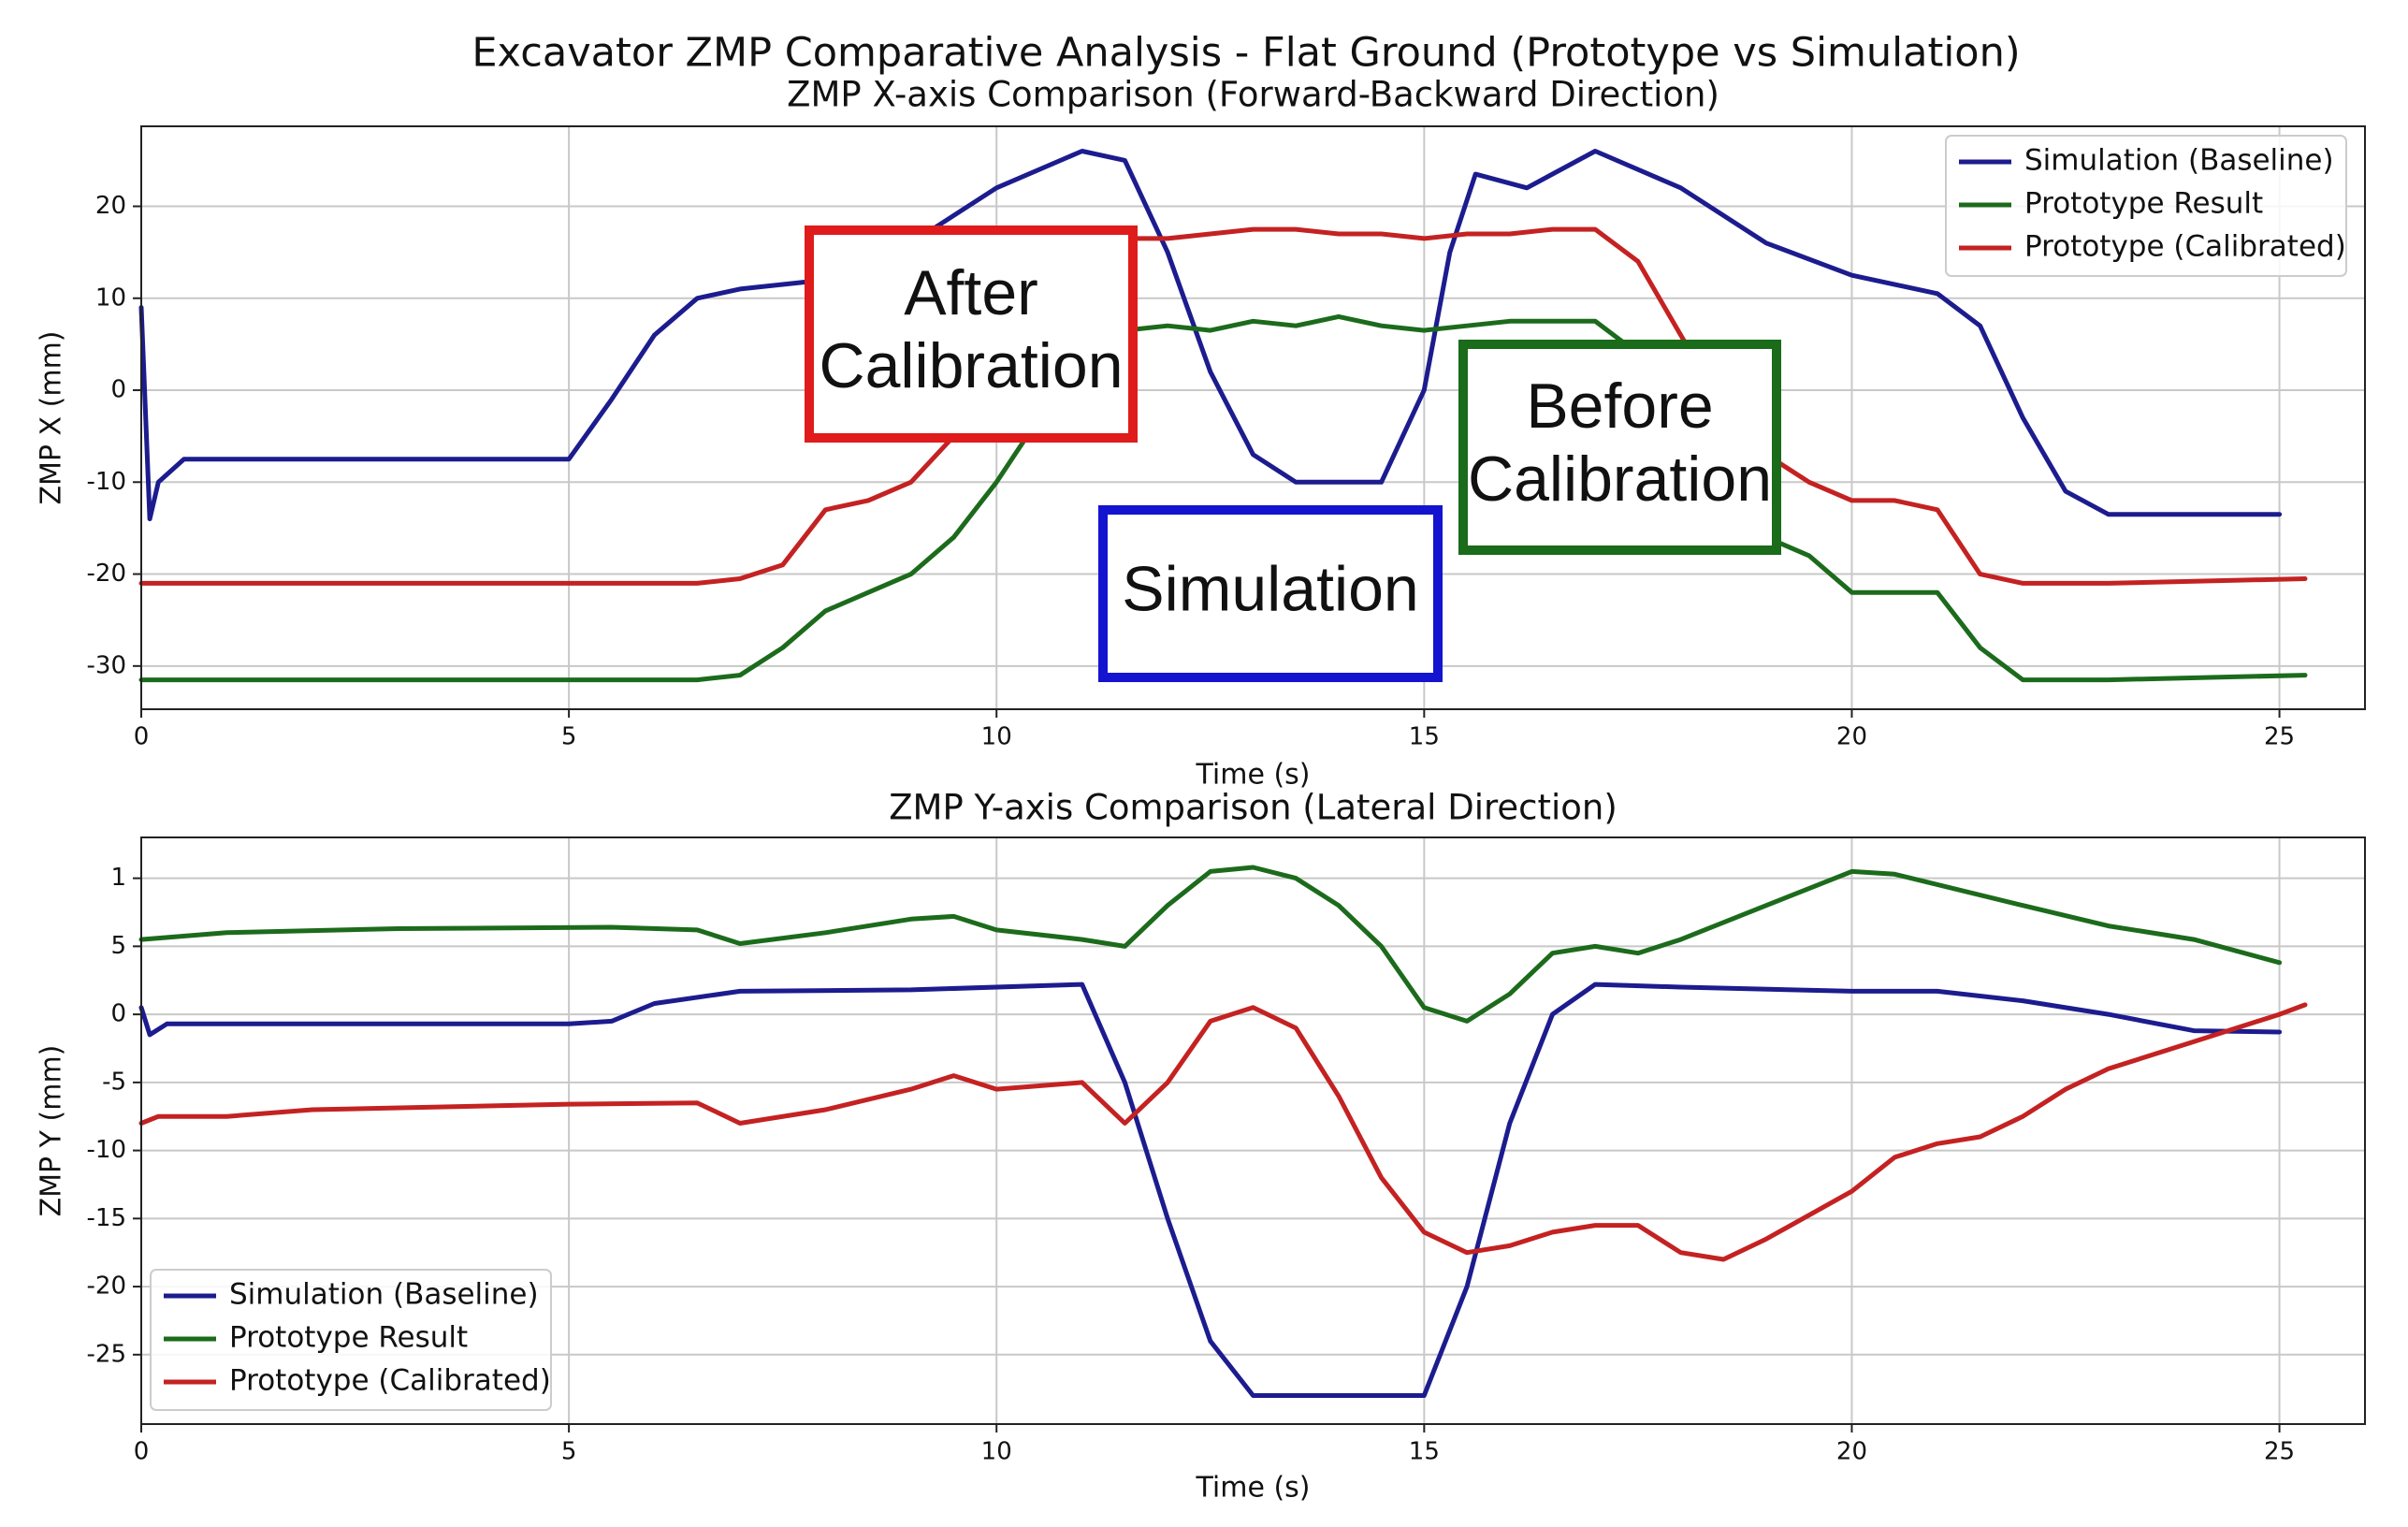  What do you see at coordinates (107, 1218) in the screenshot?
I see `y-tick-label: -15` at bounding box center [107, 1218].